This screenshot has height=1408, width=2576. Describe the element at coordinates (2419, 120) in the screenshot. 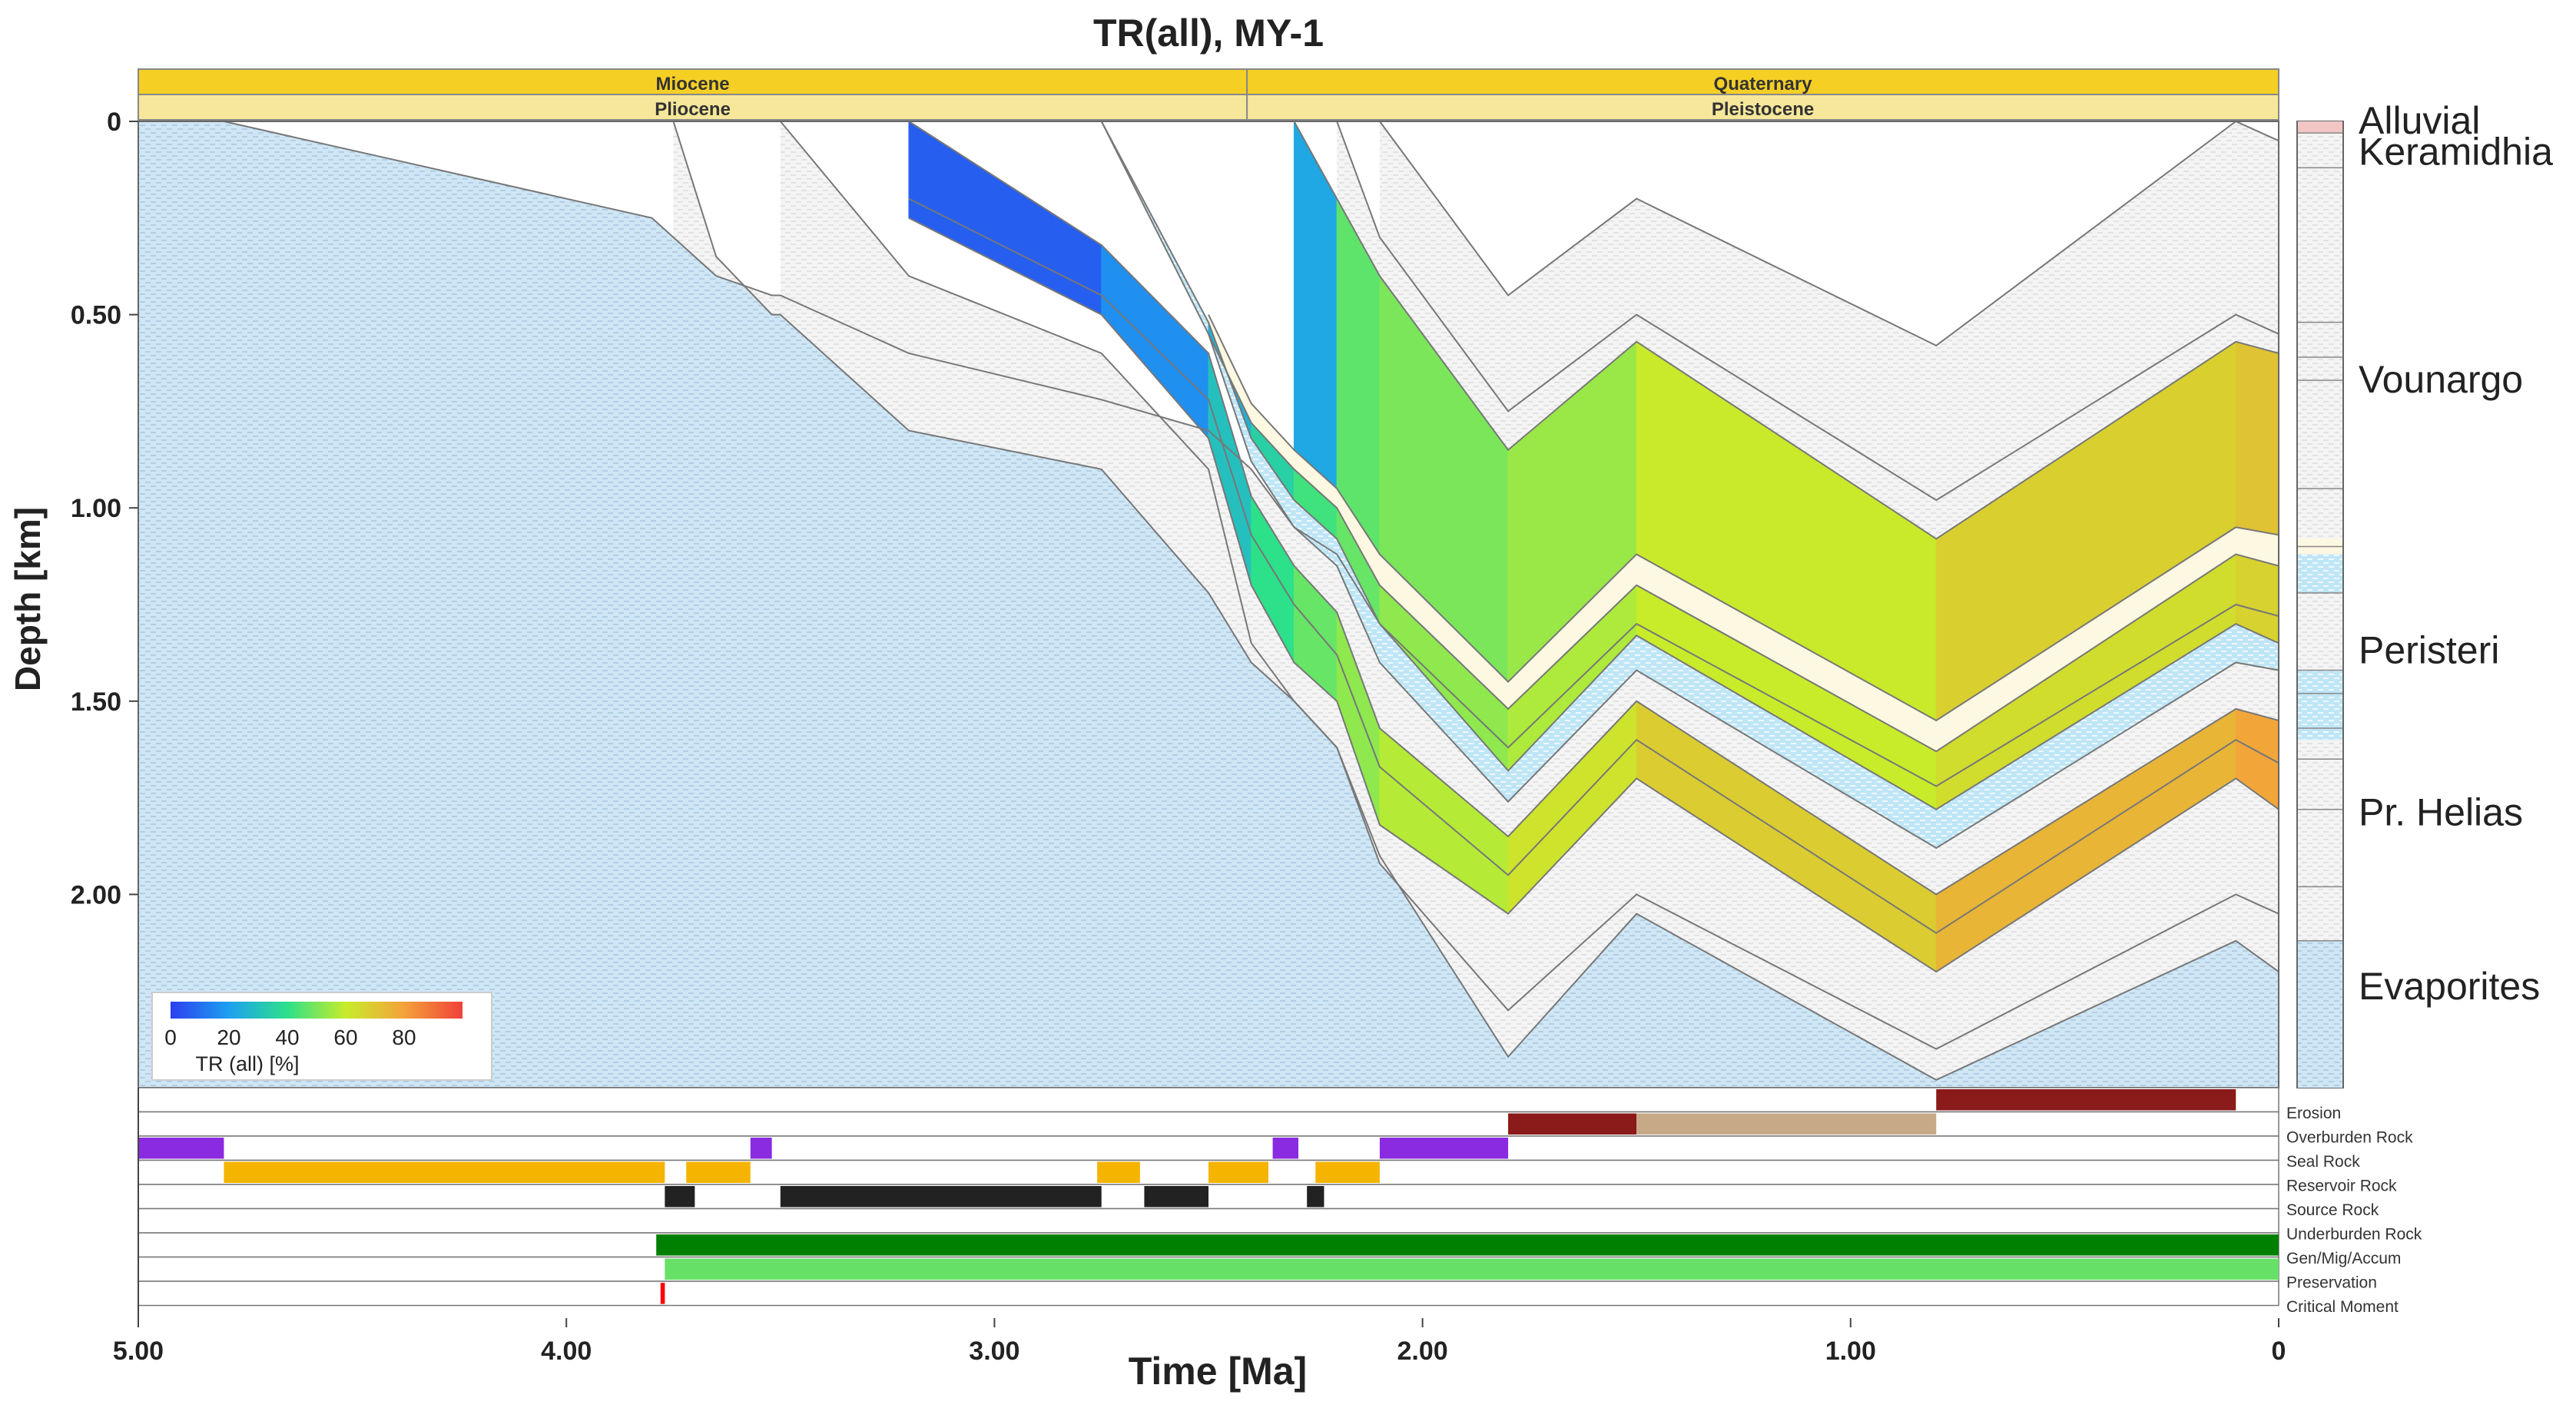

I see `formation-label: Alluvial` at that location.